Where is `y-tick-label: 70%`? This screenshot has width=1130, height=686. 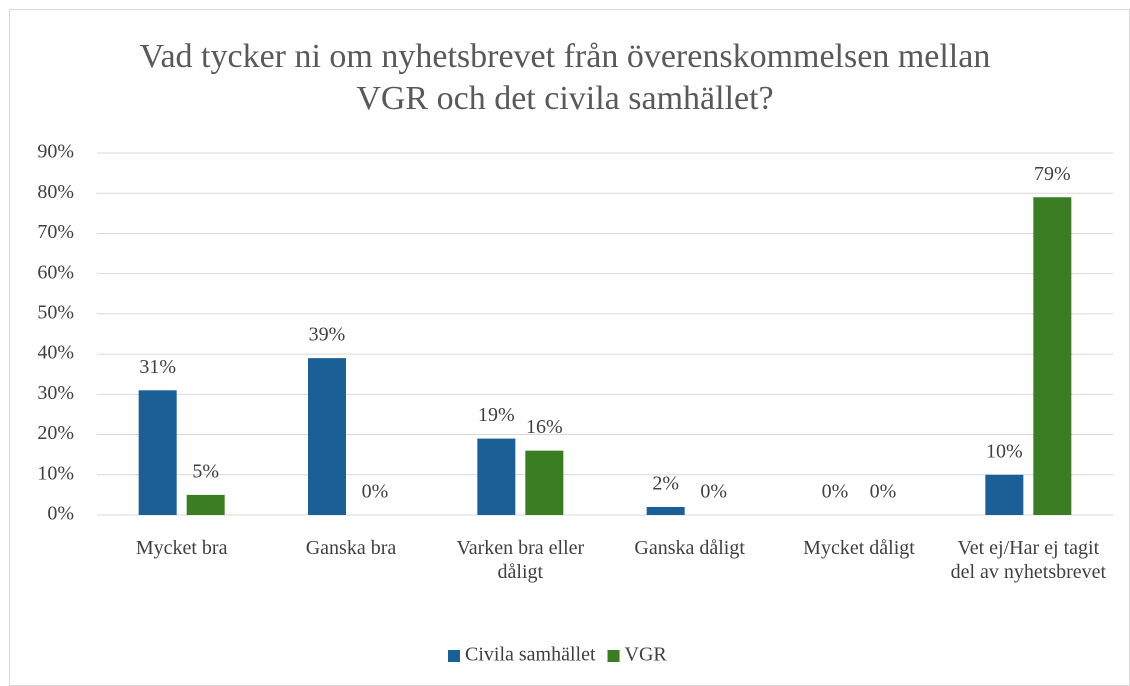 y-tick-label: 70% is located at coordinates (55, 232).